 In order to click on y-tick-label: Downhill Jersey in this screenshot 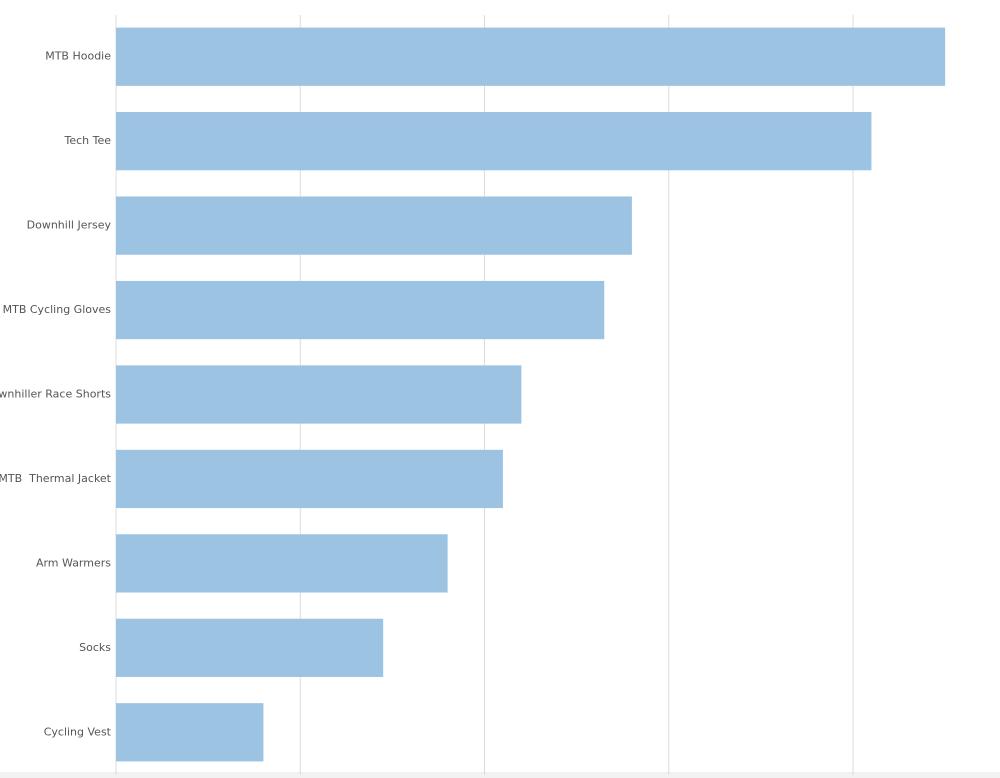, I will do `click(69, 225)`.